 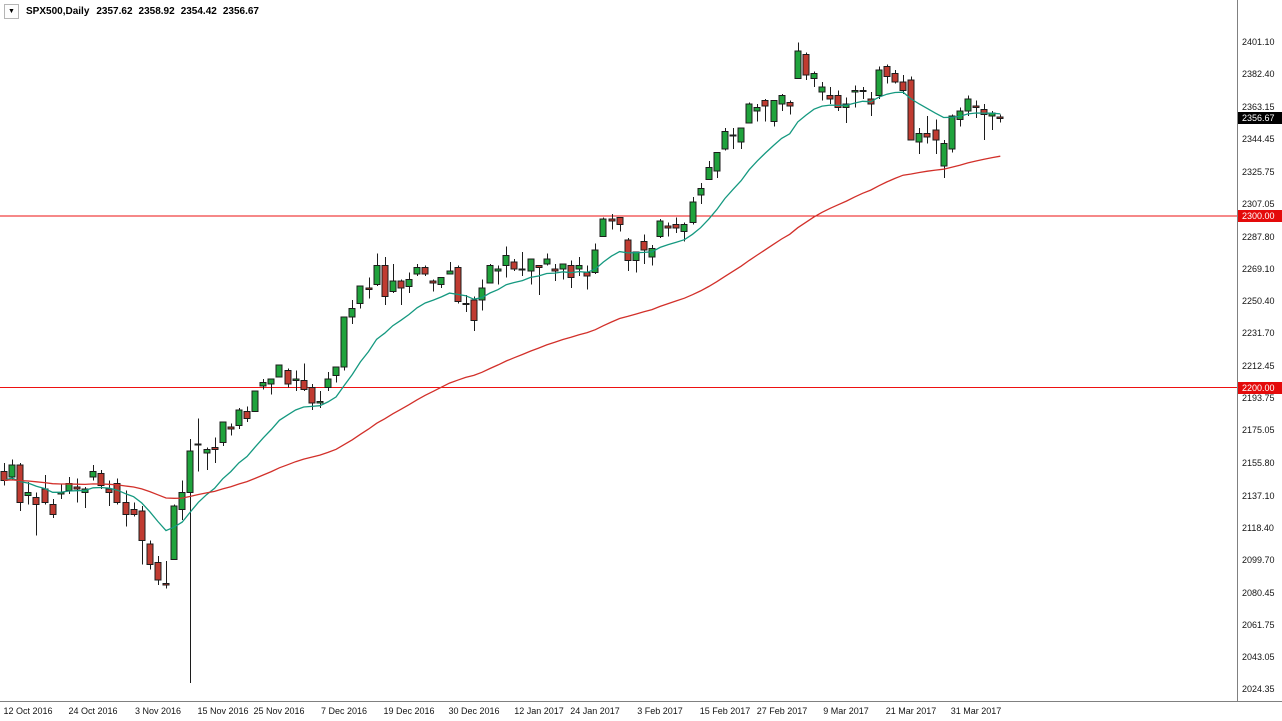 What do you see at coordinates (725, 711) in the screenshot?
I see `time-axis-label: 15 Feb 2017` at bounding box center [725, 711].